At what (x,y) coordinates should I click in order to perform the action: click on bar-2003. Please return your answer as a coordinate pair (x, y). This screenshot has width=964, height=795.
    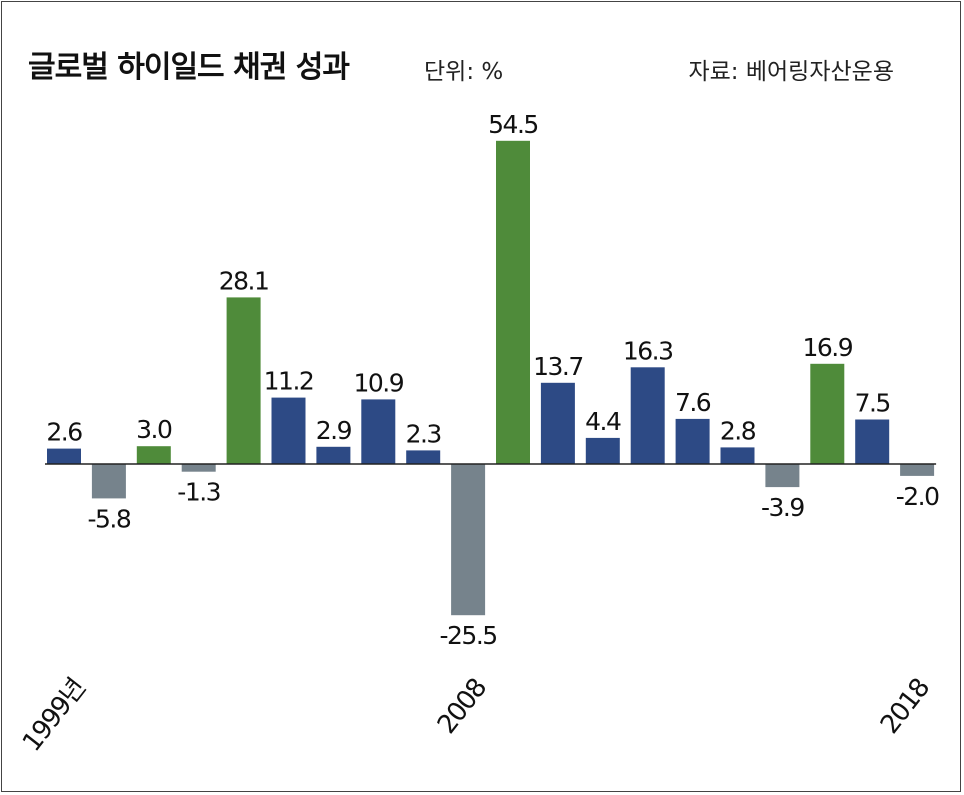
    Looking at the image, I should click on (243, 380).